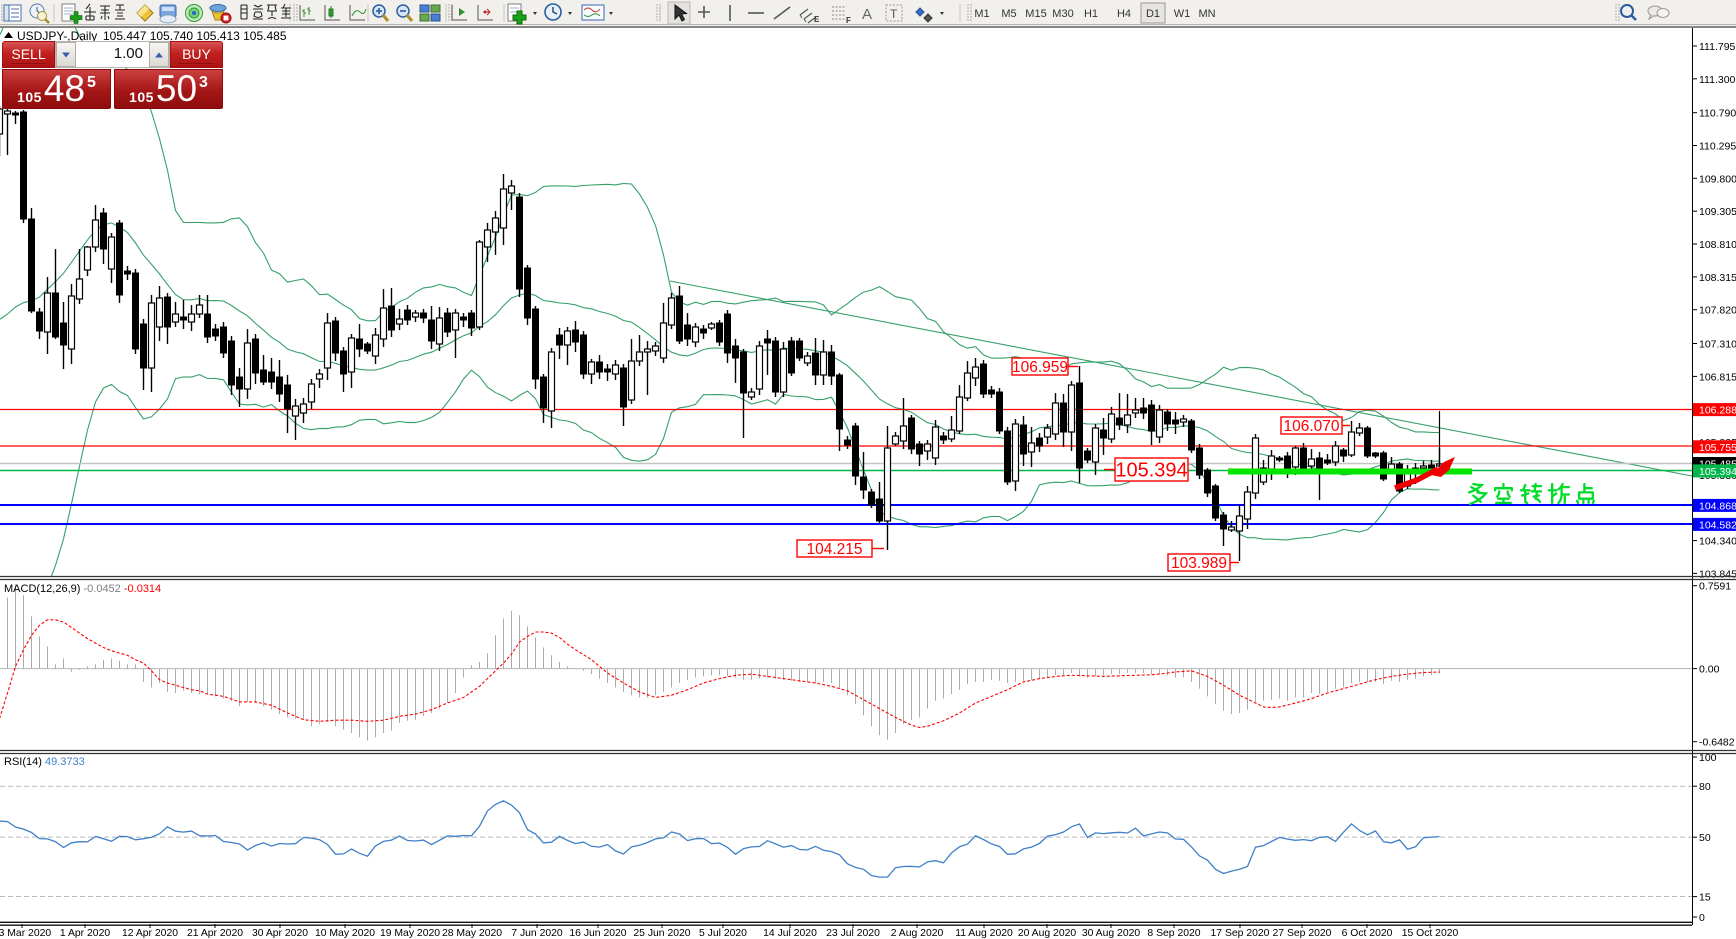 The image size is (1736, 939). What do you see at coordinates (597, 933) in the screenshot?
I see `svg-text: 16 Jun 2020` at bounding box center [597, 933].